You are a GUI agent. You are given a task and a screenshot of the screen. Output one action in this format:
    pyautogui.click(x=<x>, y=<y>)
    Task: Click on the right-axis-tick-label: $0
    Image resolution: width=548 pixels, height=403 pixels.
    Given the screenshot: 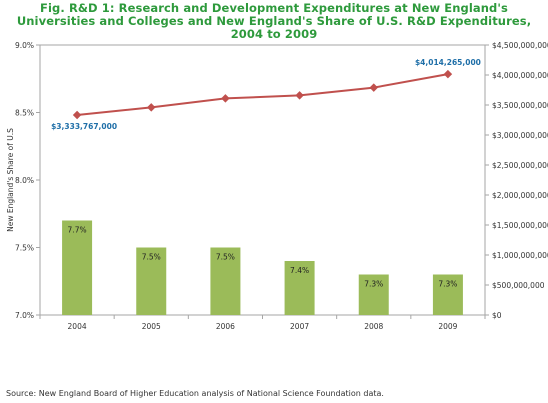 What is the action you would take?
    pyautogui.click(x=497, y=315)
    